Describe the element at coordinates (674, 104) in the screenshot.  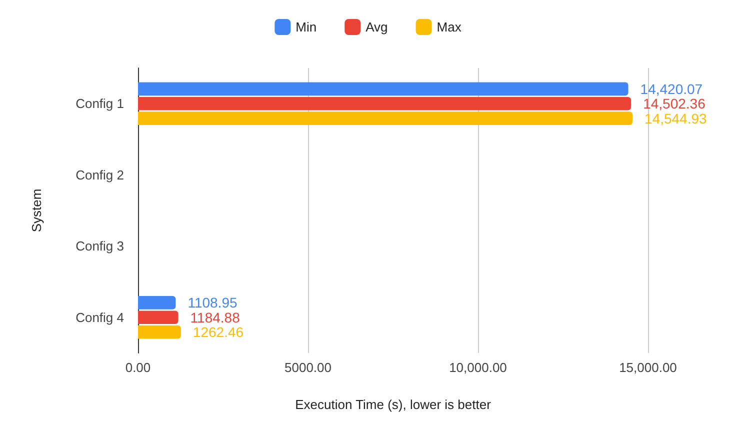
I see `data-label: 14,502.36` at that location.